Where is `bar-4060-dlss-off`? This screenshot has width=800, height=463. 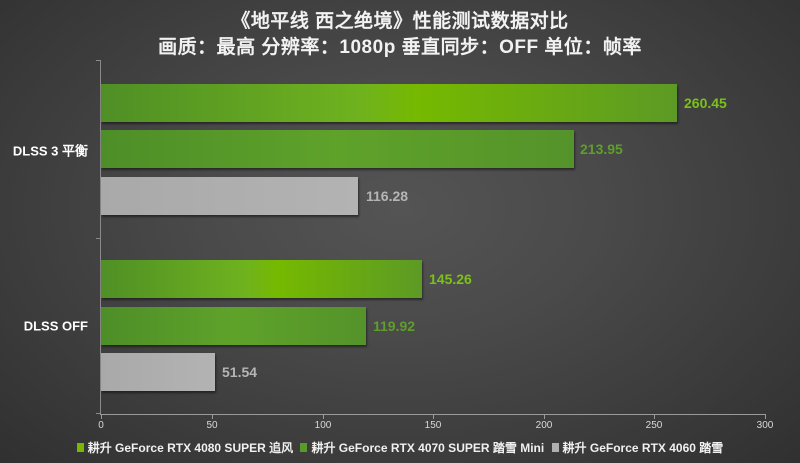
bar-4060-dlss-off is located at coordinates (158, 372).